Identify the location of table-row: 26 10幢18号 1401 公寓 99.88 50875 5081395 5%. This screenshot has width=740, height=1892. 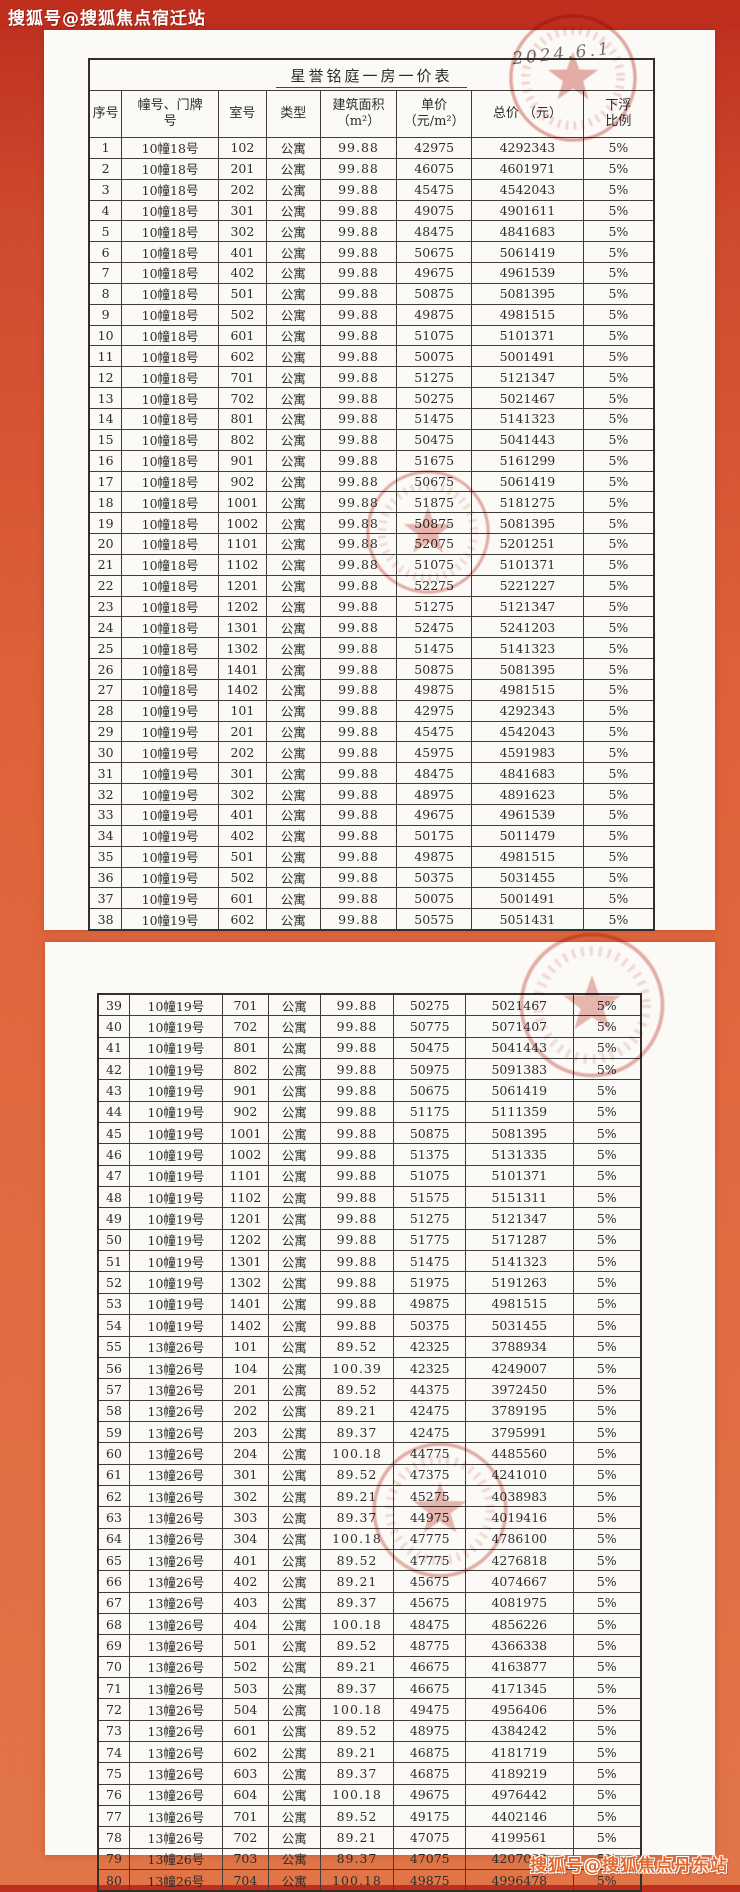
(371, 669).